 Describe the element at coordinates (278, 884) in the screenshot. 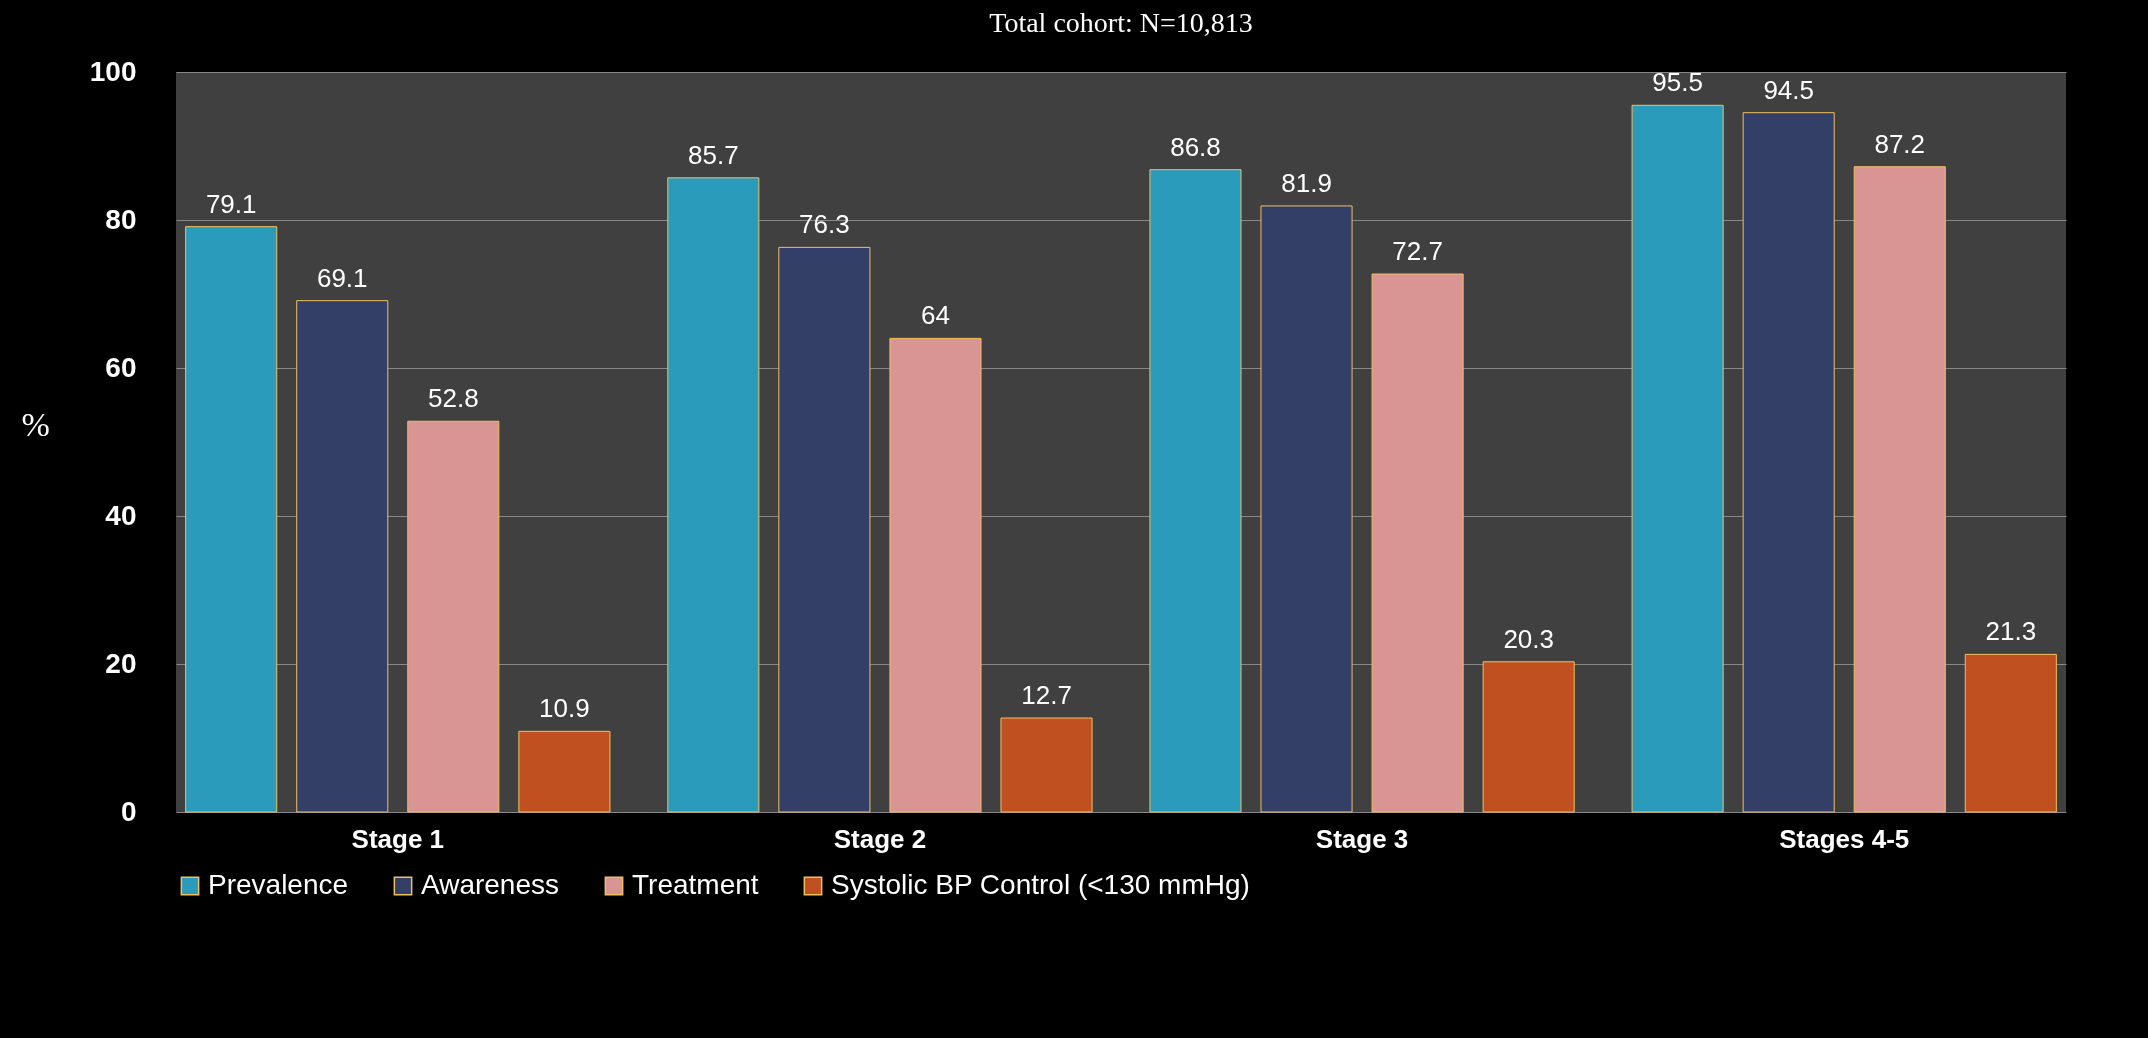

I see `legend-label: Prevalence` at that location.